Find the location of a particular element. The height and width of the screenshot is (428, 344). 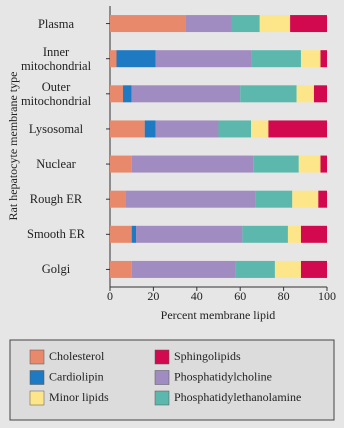

x-tick-label: 80 is located at coordinates (284, 296).